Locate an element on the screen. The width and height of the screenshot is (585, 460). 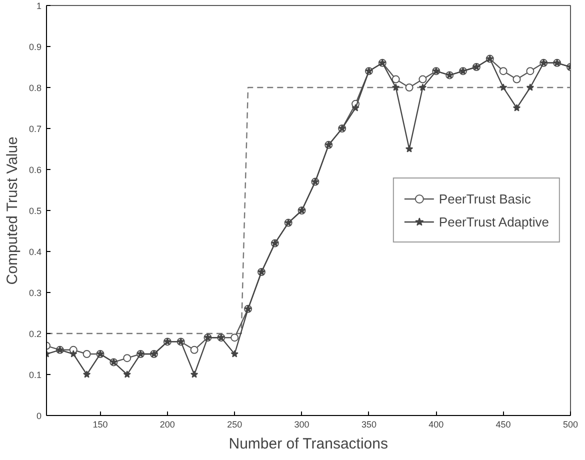
x-tick-label: 150 is located at coordinates (100, 425).